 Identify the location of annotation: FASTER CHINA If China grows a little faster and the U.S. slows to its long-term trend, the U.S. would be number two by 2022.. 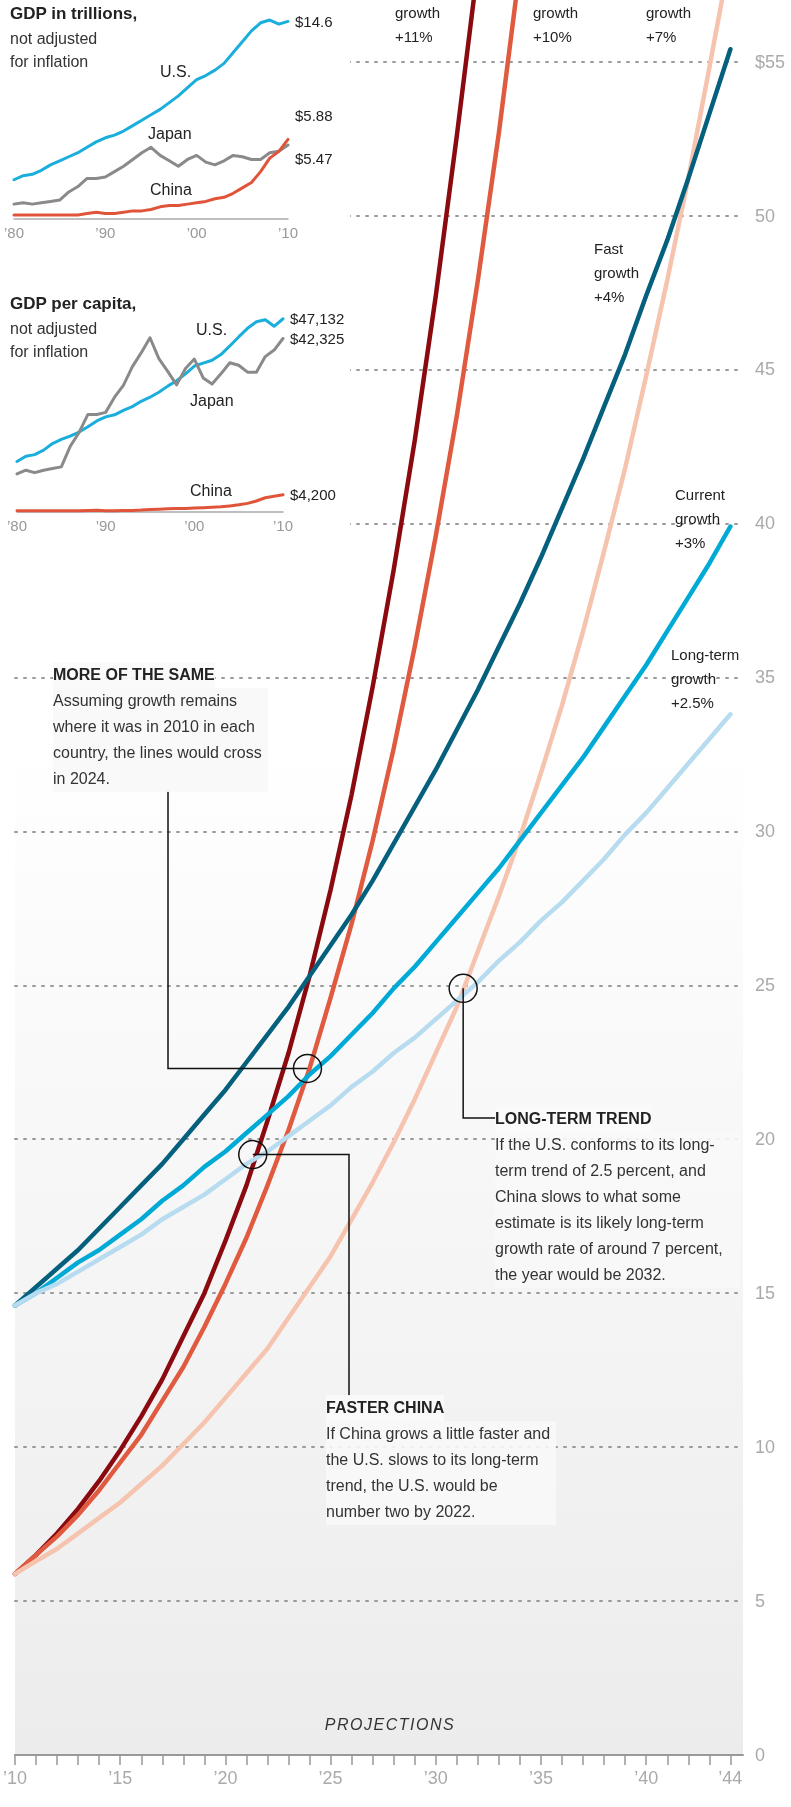
(439, 1460).